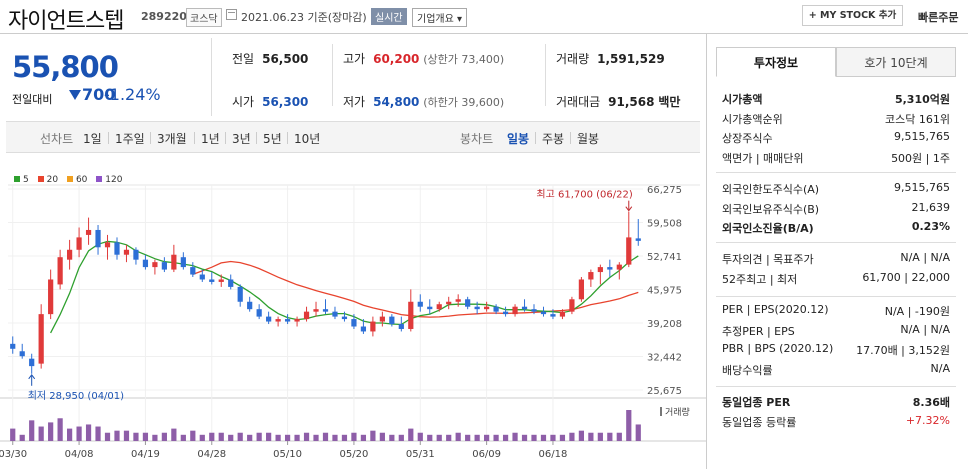 The image size is (968, 469). What do you see at coordinates (13, 454) in the screenshot?
I see `x-tick-label: 03/30` at bounding box center [13, 454].